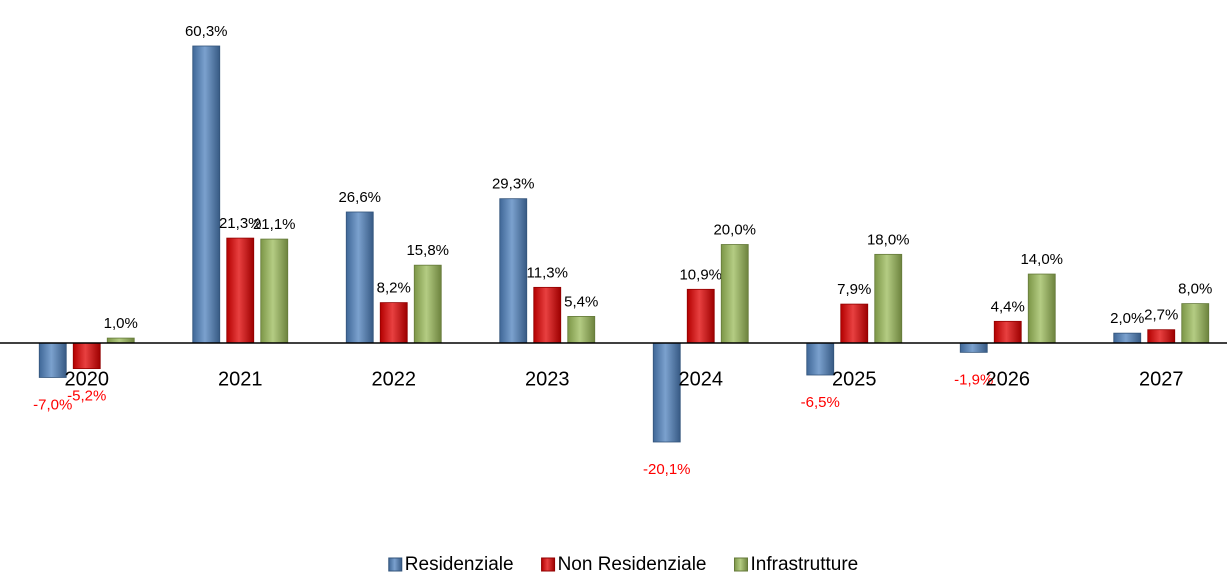 The height and width of the screenshot is (578, 1227). What do you see at coordinates (274, 224) in the screenshot?
I see `value-label: 21,1%` at bounding box center [274, 224].